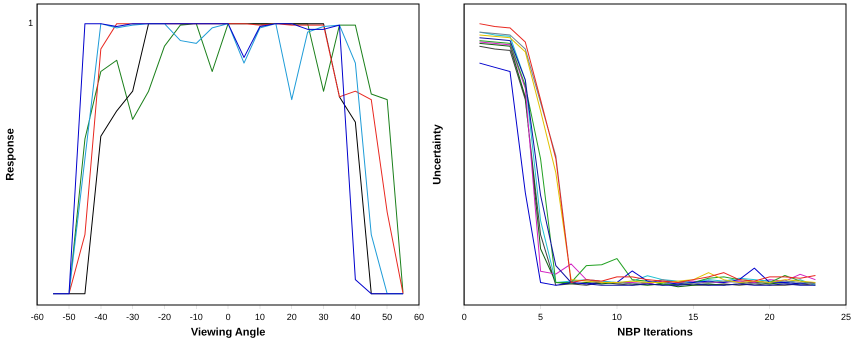  I want to click on y-axis-title: Response, so click(10, 154).